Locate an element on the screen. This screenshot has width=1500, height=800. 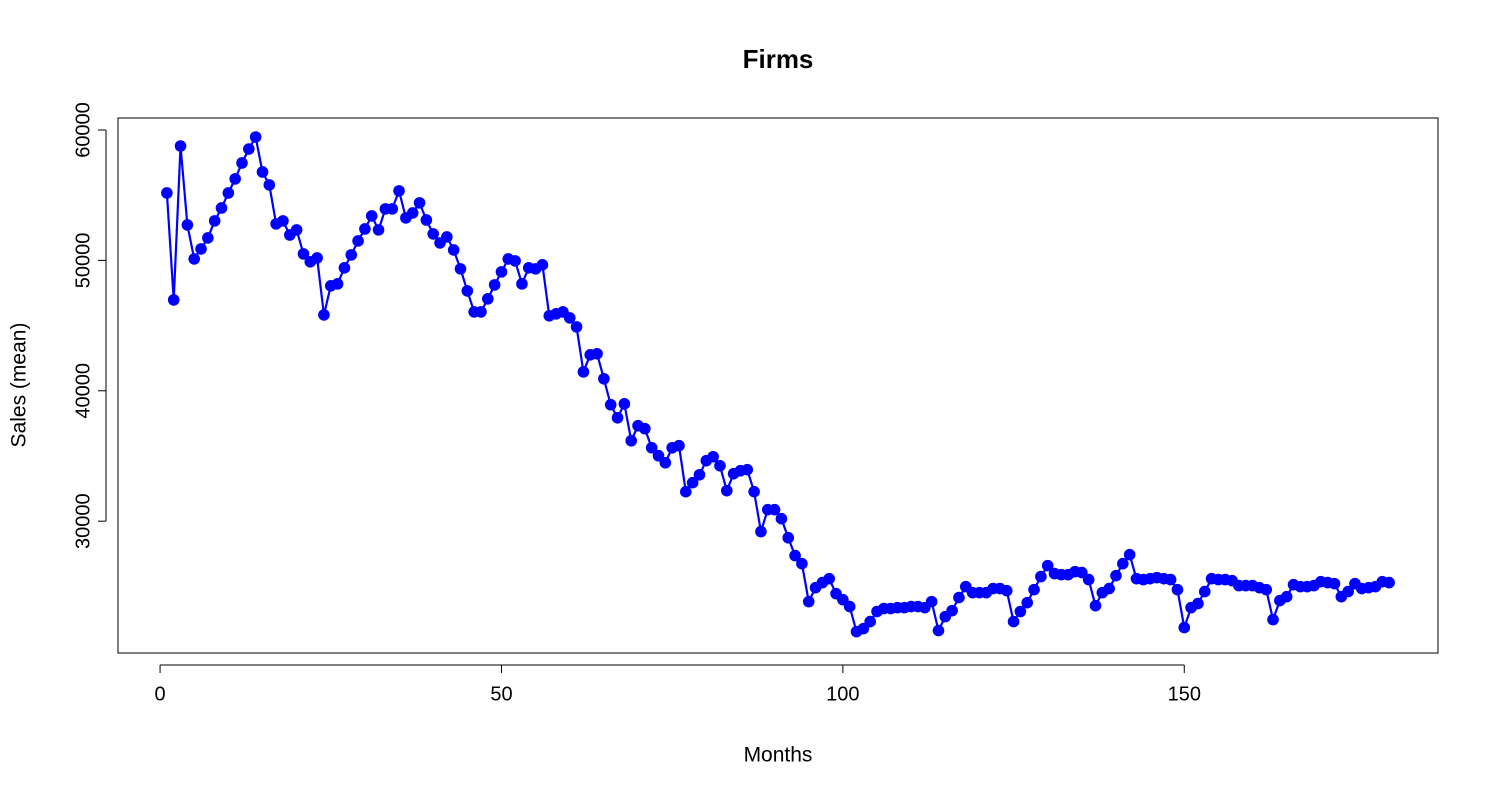
x-axis-title: Months is located at coordinates (778, 755).